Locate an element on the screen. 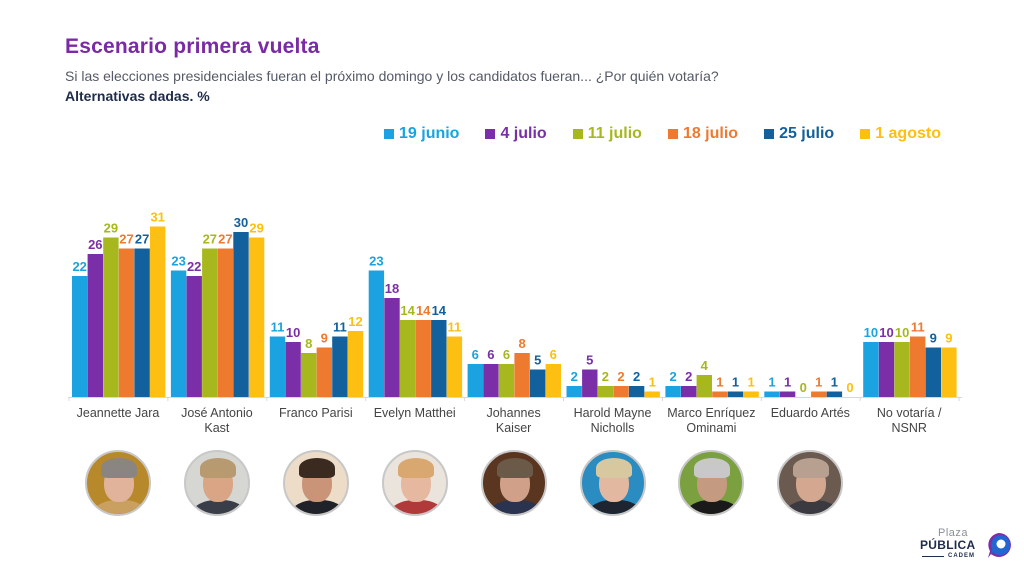 Image resolution: width=1024 pixels, height=567 pixels. data-label: 29 is located at coordinates (111, 228).